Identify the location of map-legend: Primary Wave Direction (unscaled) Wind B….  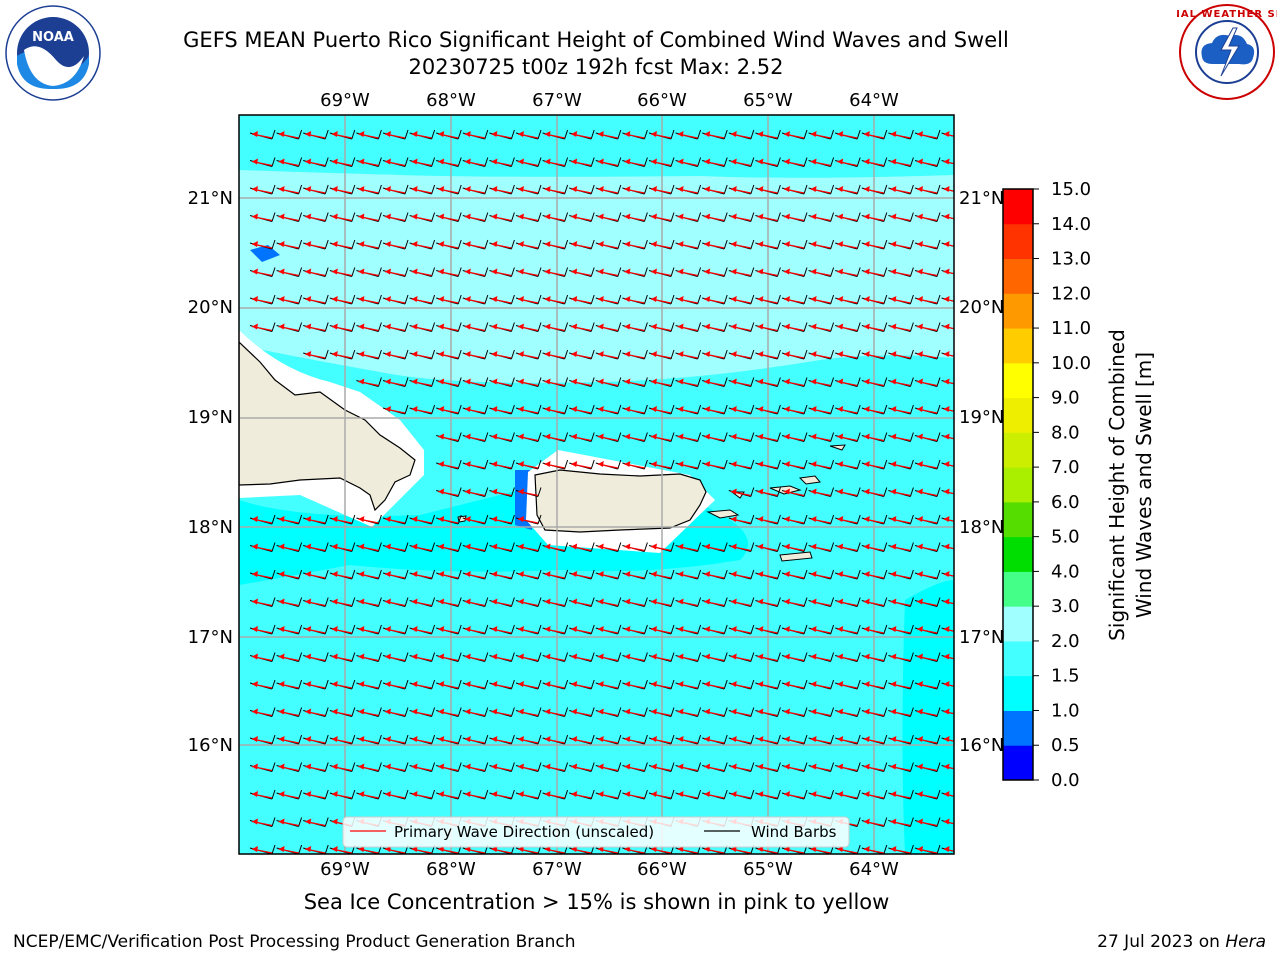
(596, 832).